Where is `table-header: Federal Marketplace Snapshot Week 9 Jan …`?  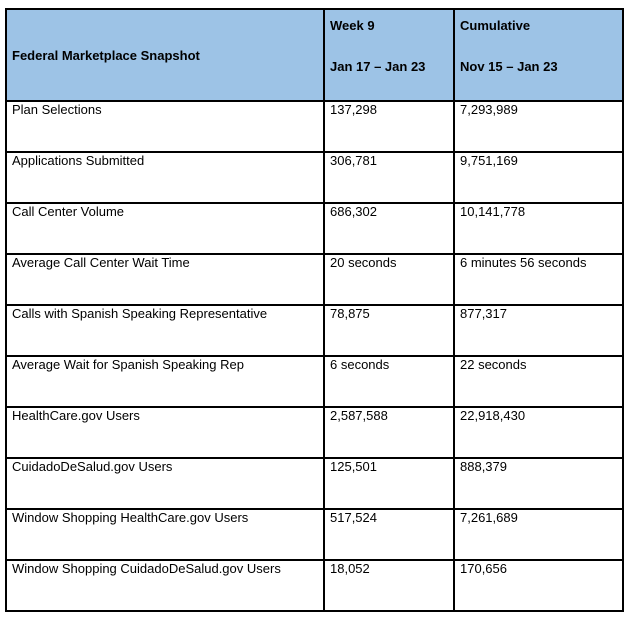 table-header: Federal Marketplace Snapshot Week 9 Jan … is located at coordinates (314, 55).